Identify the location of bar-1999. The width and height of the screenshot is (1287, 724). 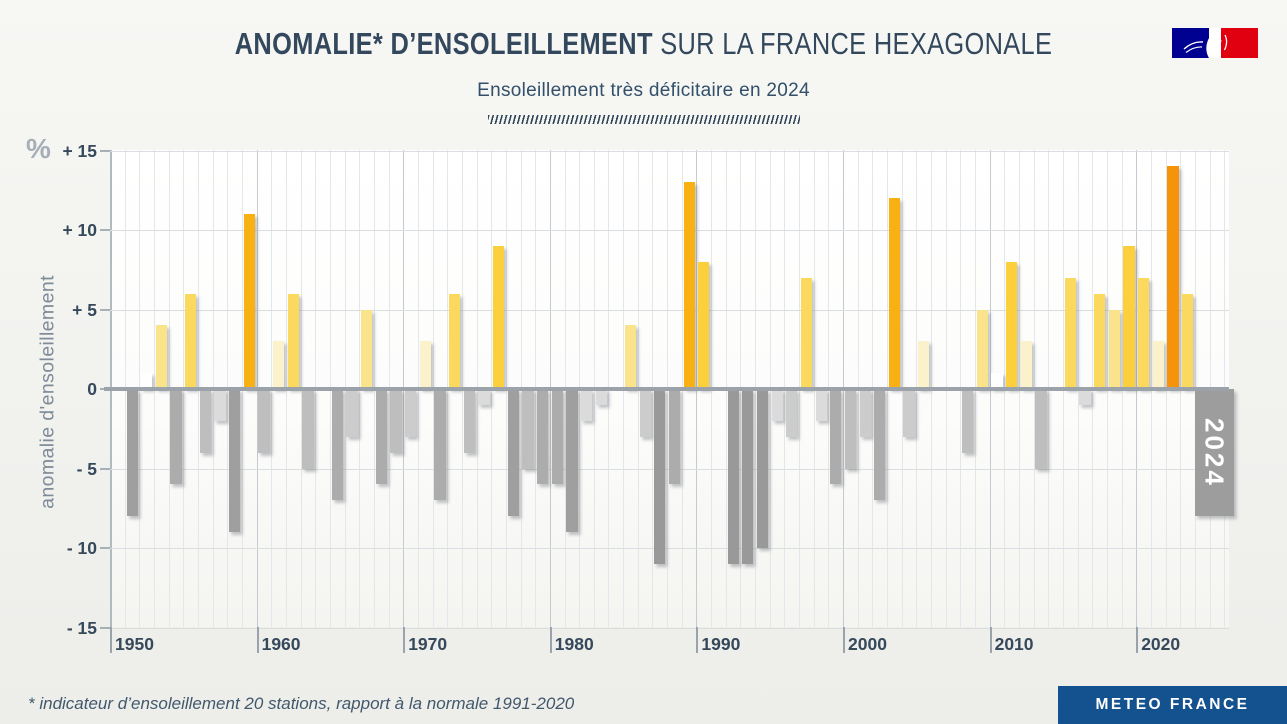
(836, 437).